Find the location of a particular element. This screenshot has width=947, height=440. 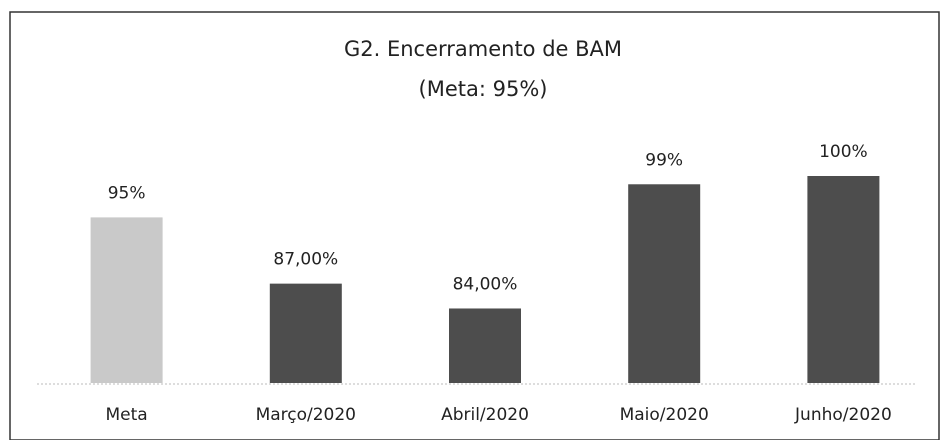

value-label: 84,00% is located at coordinates (485, 284).